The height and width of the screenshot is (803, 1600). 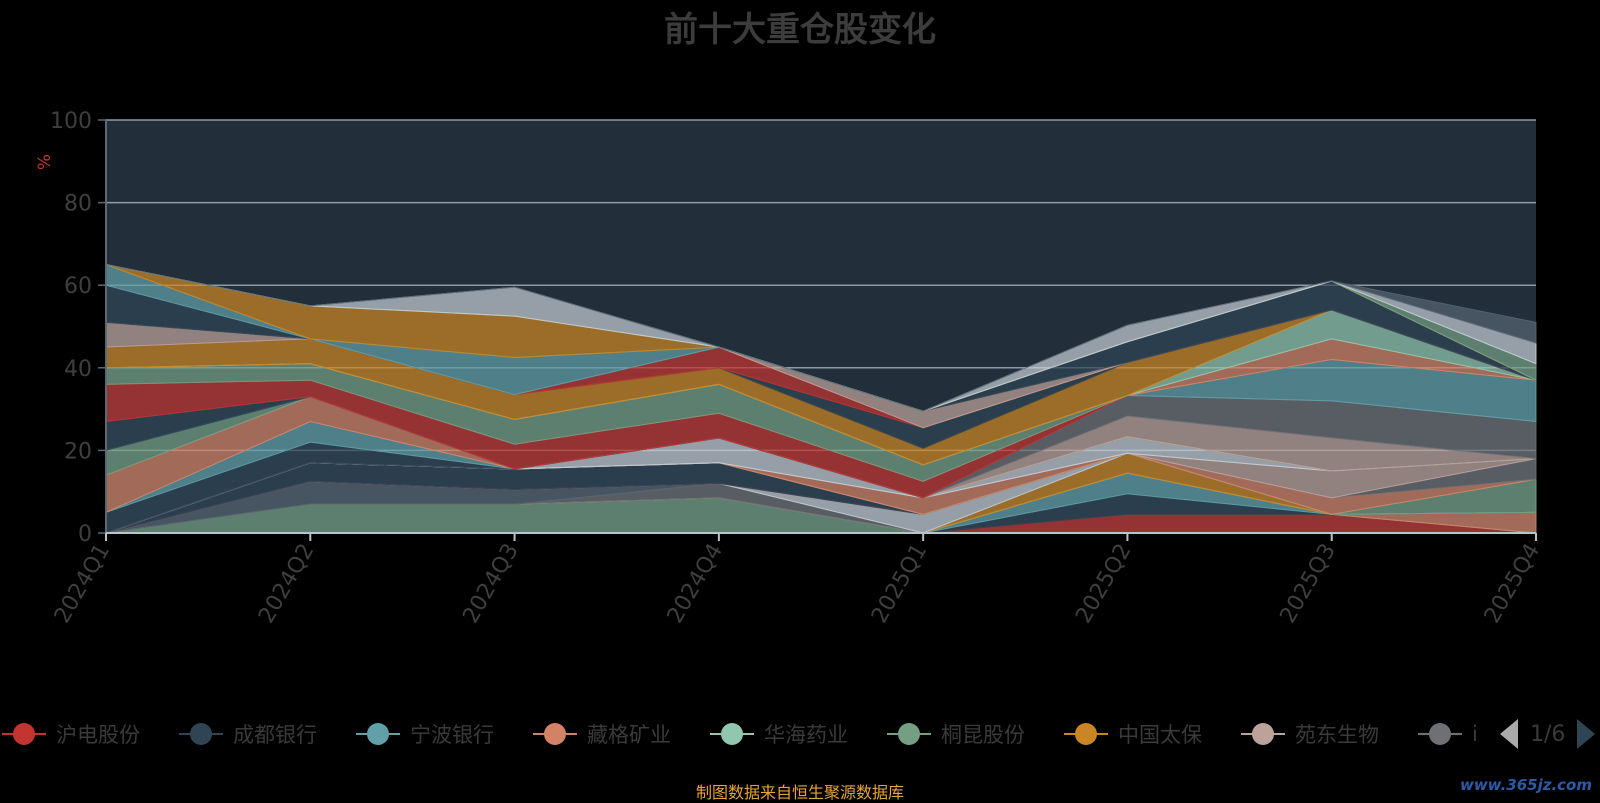 What do you see at coordinates (1308, 584) in the screenshot?
I see `x-tick-label: 2025Q3` at bounding box center [1308, 584].